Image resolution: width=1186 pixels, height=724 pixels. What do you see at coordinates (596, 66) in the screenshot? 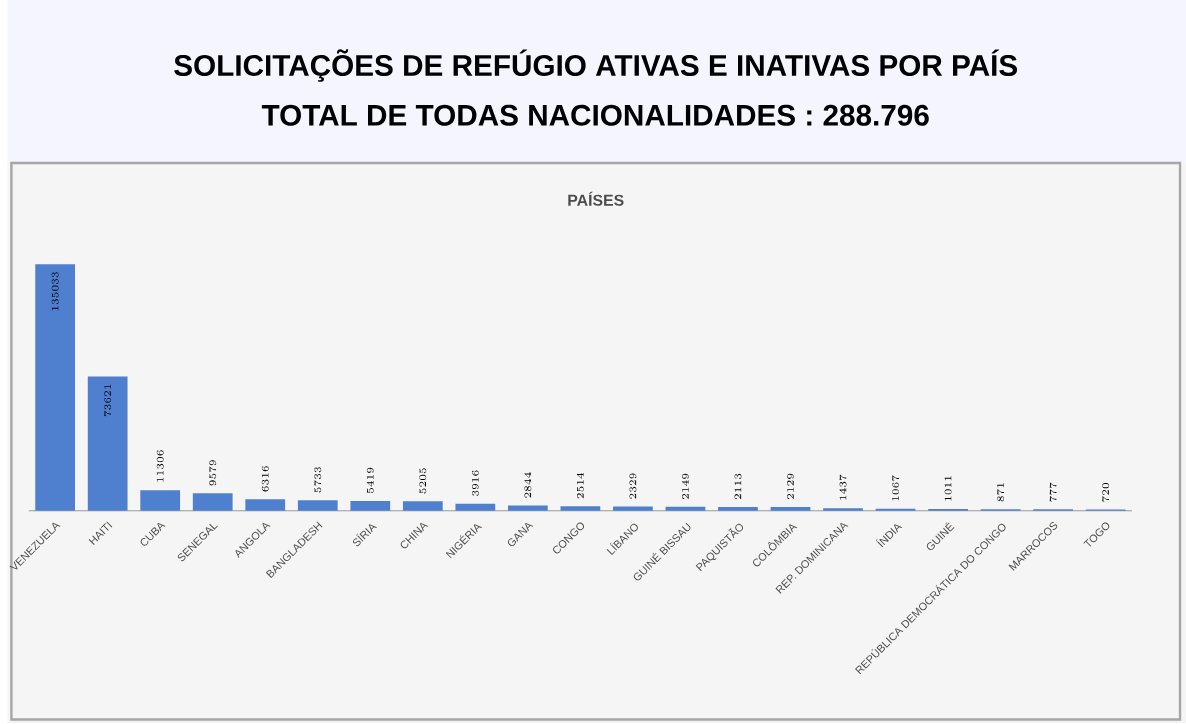
I see `chart-title: SOLICITAÇÕES DE REFÚGIO ATIVAS E INATIVAS POR PAÍS` at bounding box center [596, 66].